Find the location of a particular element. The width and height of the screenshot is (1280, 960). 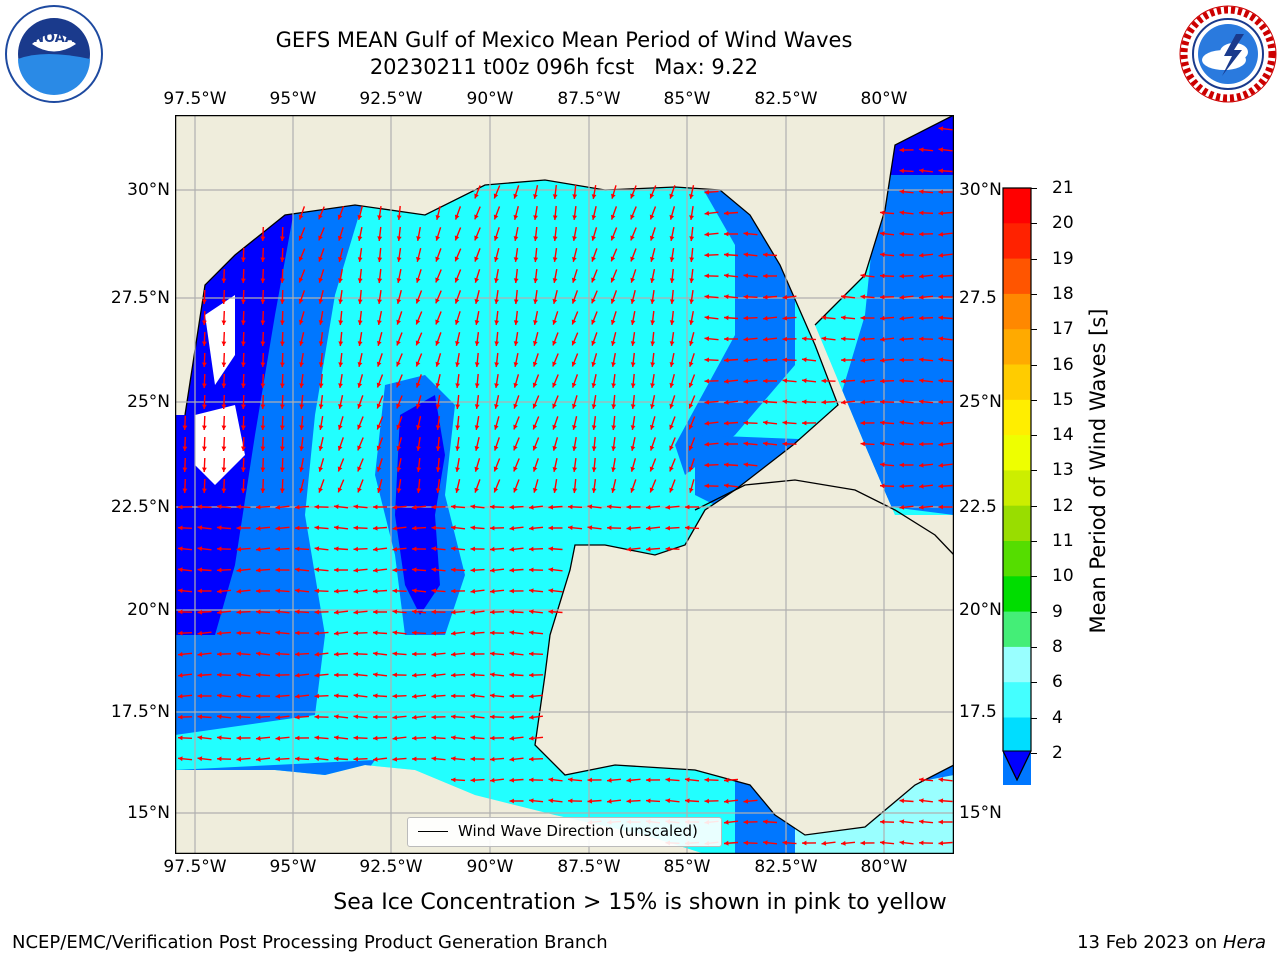

map-legend: Wind Wave Direction (unscaled) is located at coordinates (564, 832).